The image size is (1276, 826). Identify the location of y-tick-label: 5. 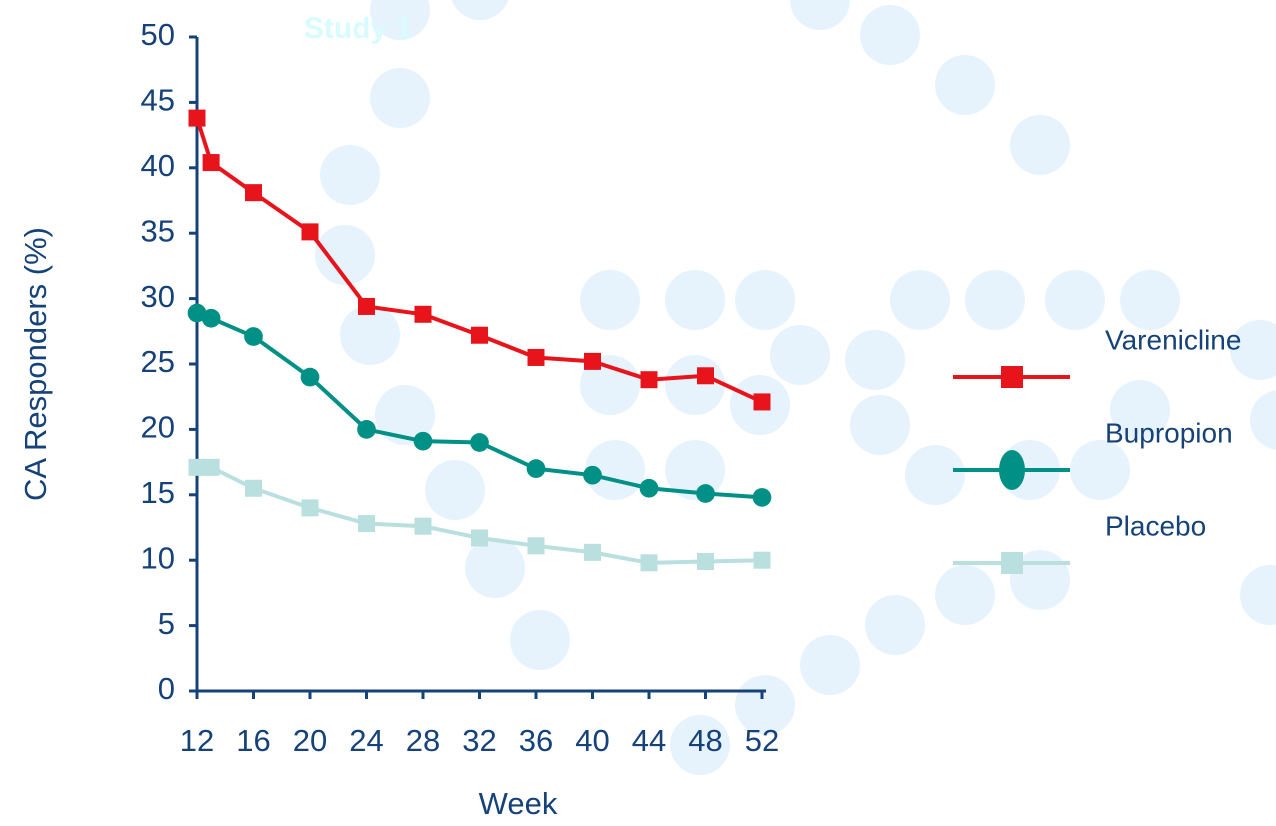
(166, 623).